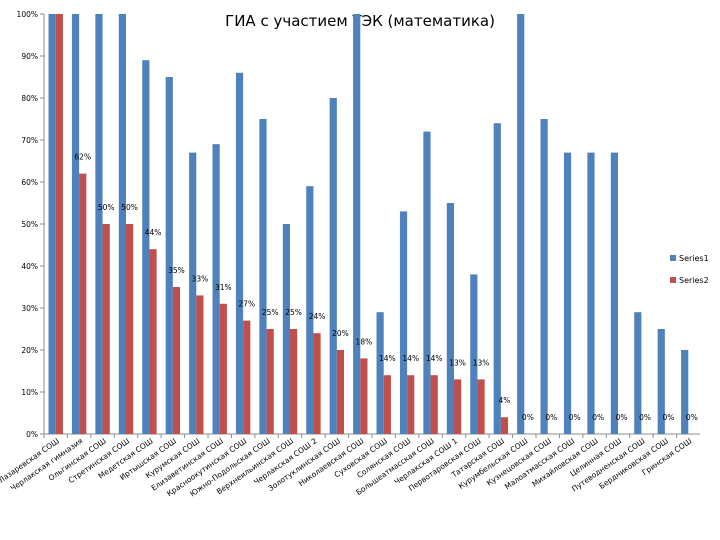 The height and width of the screenshot is (540, 720). I want to click on y-tick-label: 80%, so click(29, 98).